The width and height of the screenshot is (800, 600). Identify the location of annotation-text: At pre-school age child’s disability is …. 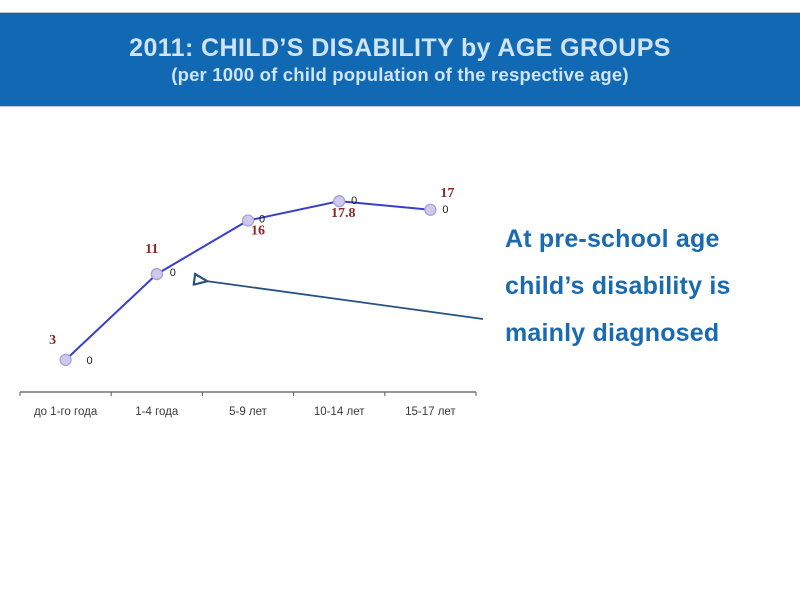
(635, 286).